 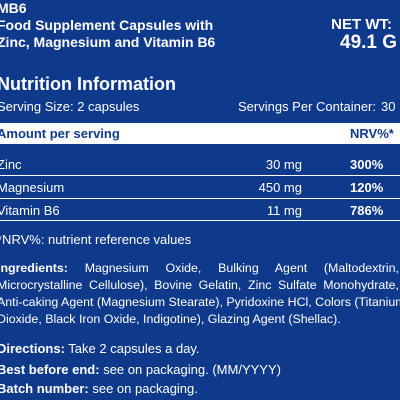 I want to click on batch-number-text: see on packaging., so click(x=145, y=388).